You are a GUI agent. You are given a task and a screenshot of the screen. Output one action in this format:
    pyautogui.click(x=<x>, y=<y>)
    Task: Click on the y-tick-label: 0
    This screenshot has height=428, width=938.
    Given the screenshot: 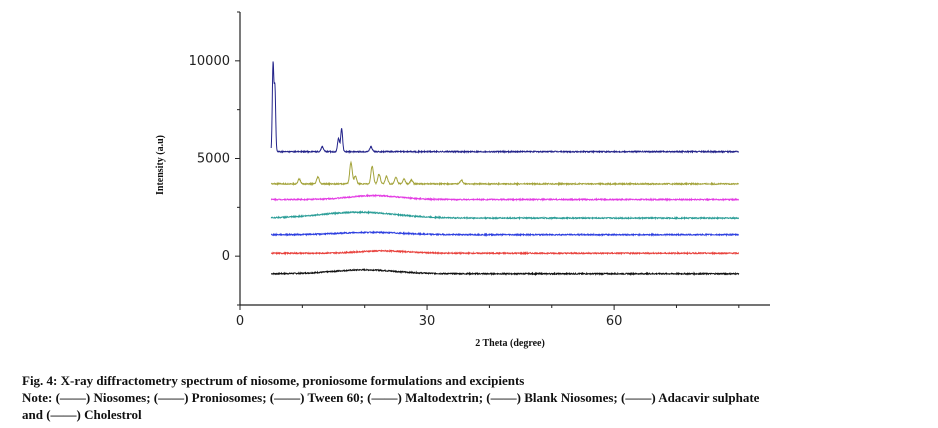 What is the action you would take?
    pyautogui.click(x=226, y=256)
    